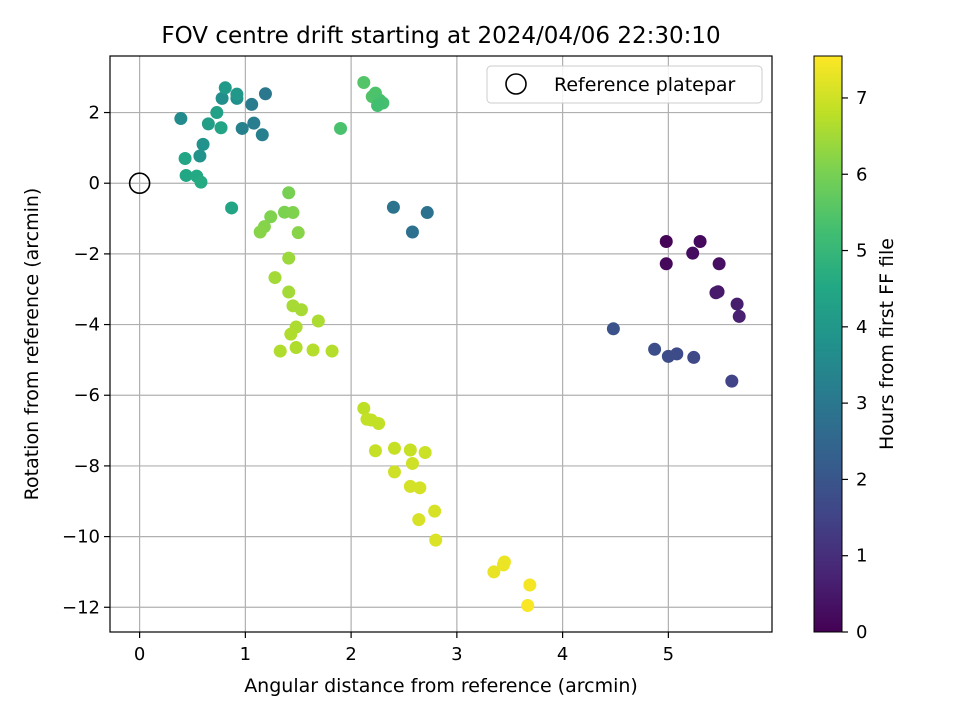  Describe the element at coordinates (861, 98) in the screenshot. I see `colorbar-tick-label: 7` at that location.